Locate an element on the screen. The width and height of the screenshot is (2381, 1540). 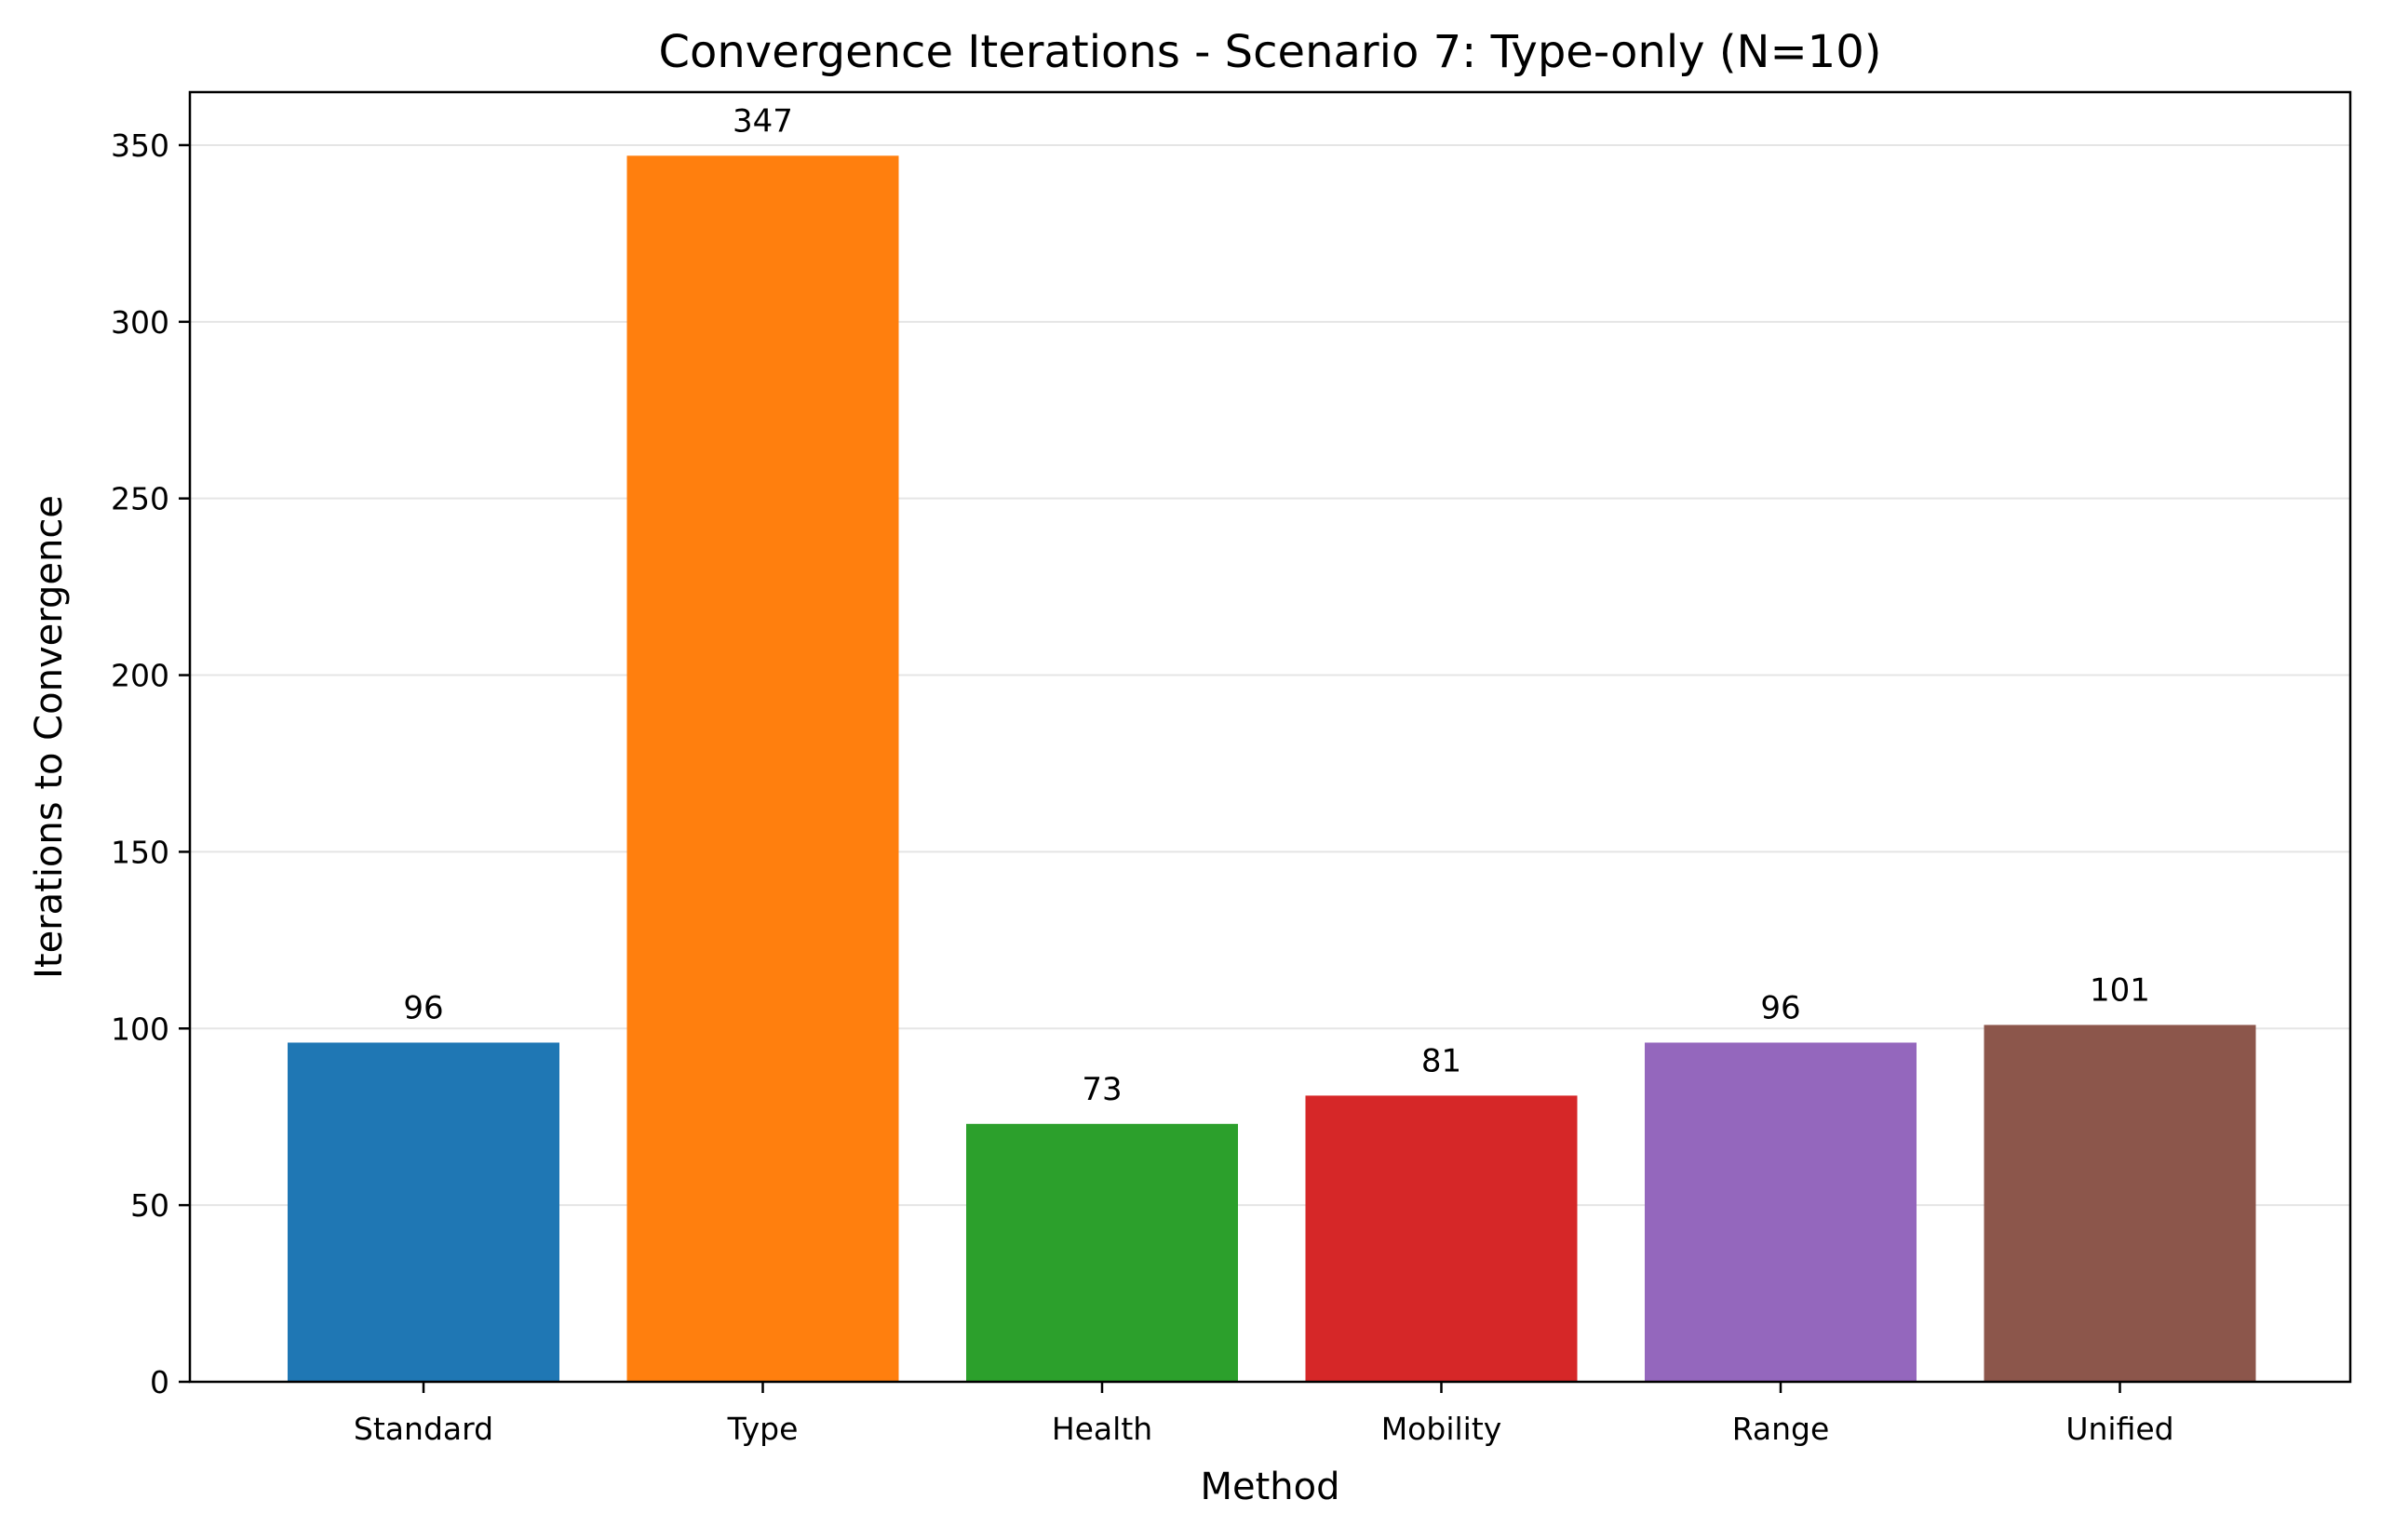
x-axis-label: Method is located at coordinates (1269, 1487).